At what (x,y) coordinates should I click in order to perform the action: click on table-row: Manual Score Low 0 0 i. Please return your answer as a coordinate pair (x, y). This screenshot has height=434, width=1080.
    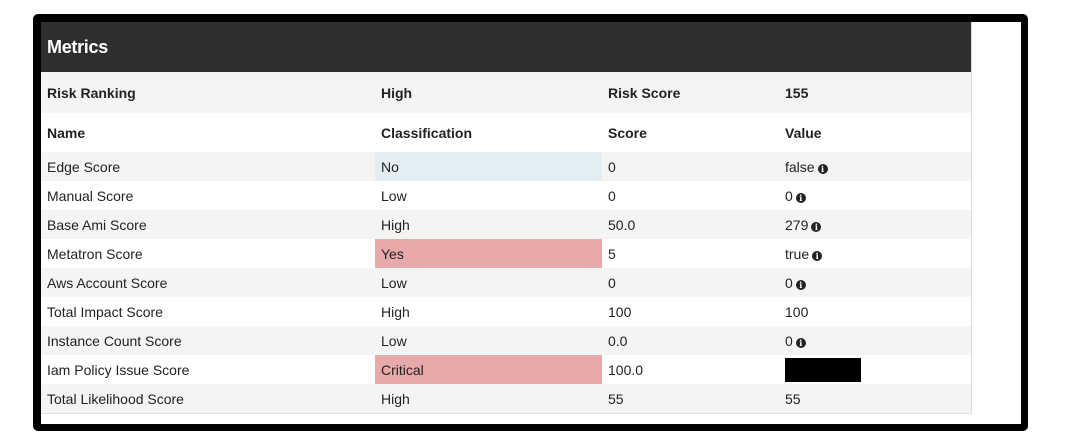
    Looking at the image, I should click on (506, 195).